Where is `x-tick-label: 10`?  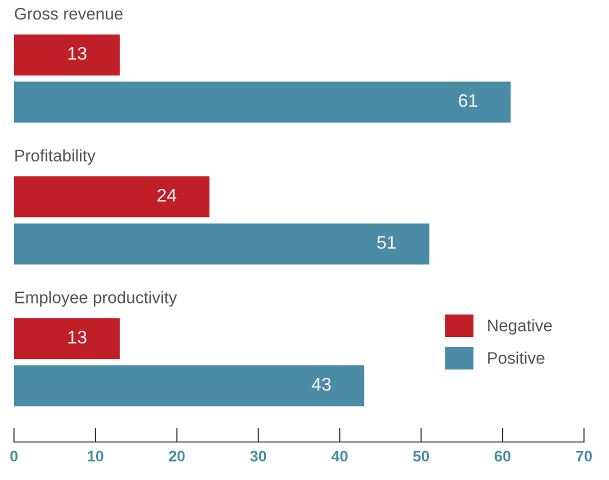 x-tick-label: 10 is located at coordinates (96, 456).